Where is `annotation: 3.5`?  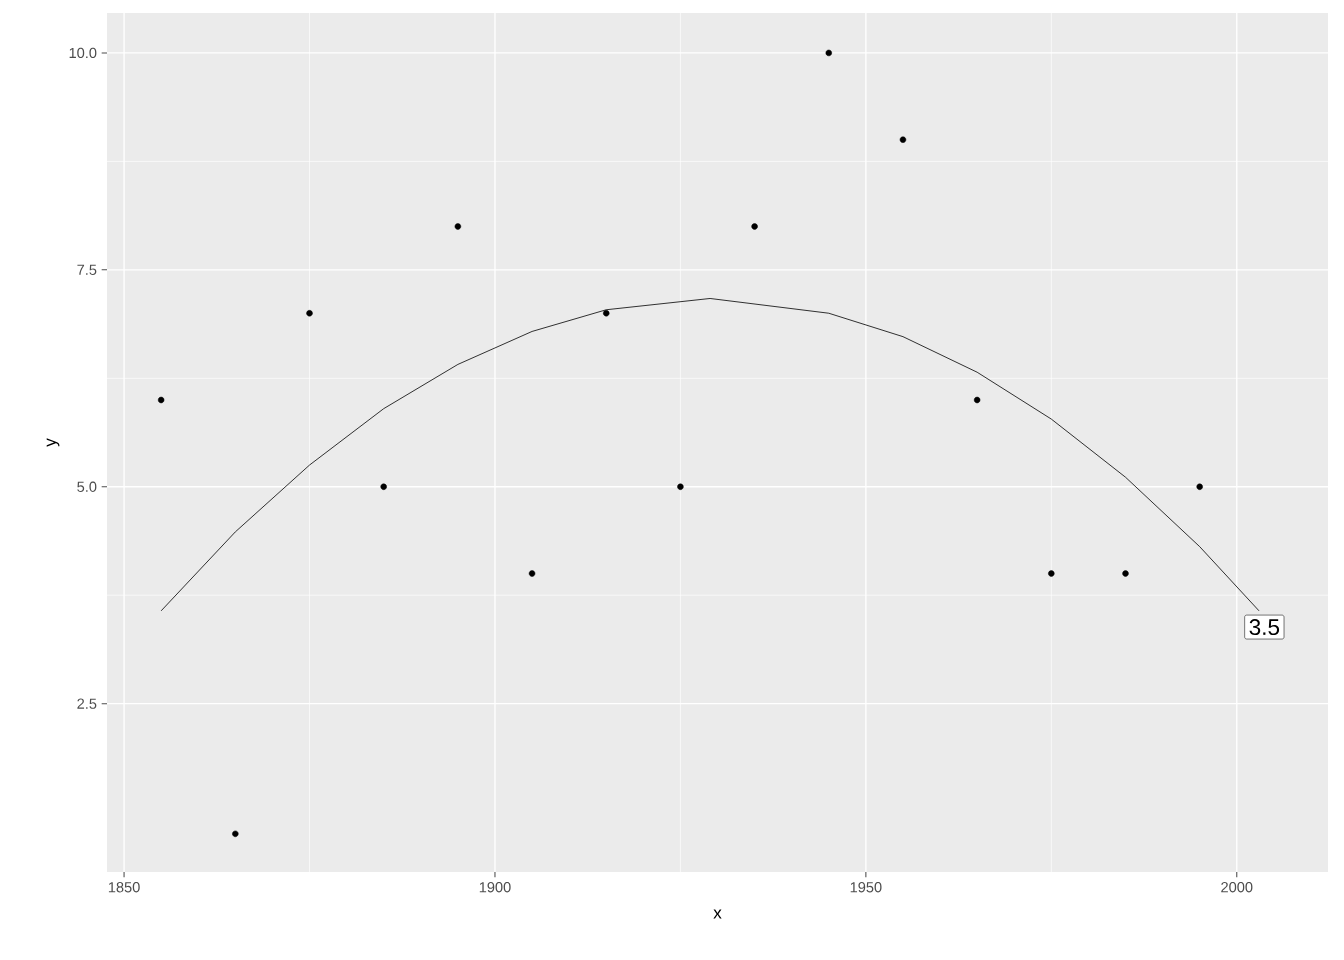
annotation: 3.5 is located at coordinates (1264, 627).